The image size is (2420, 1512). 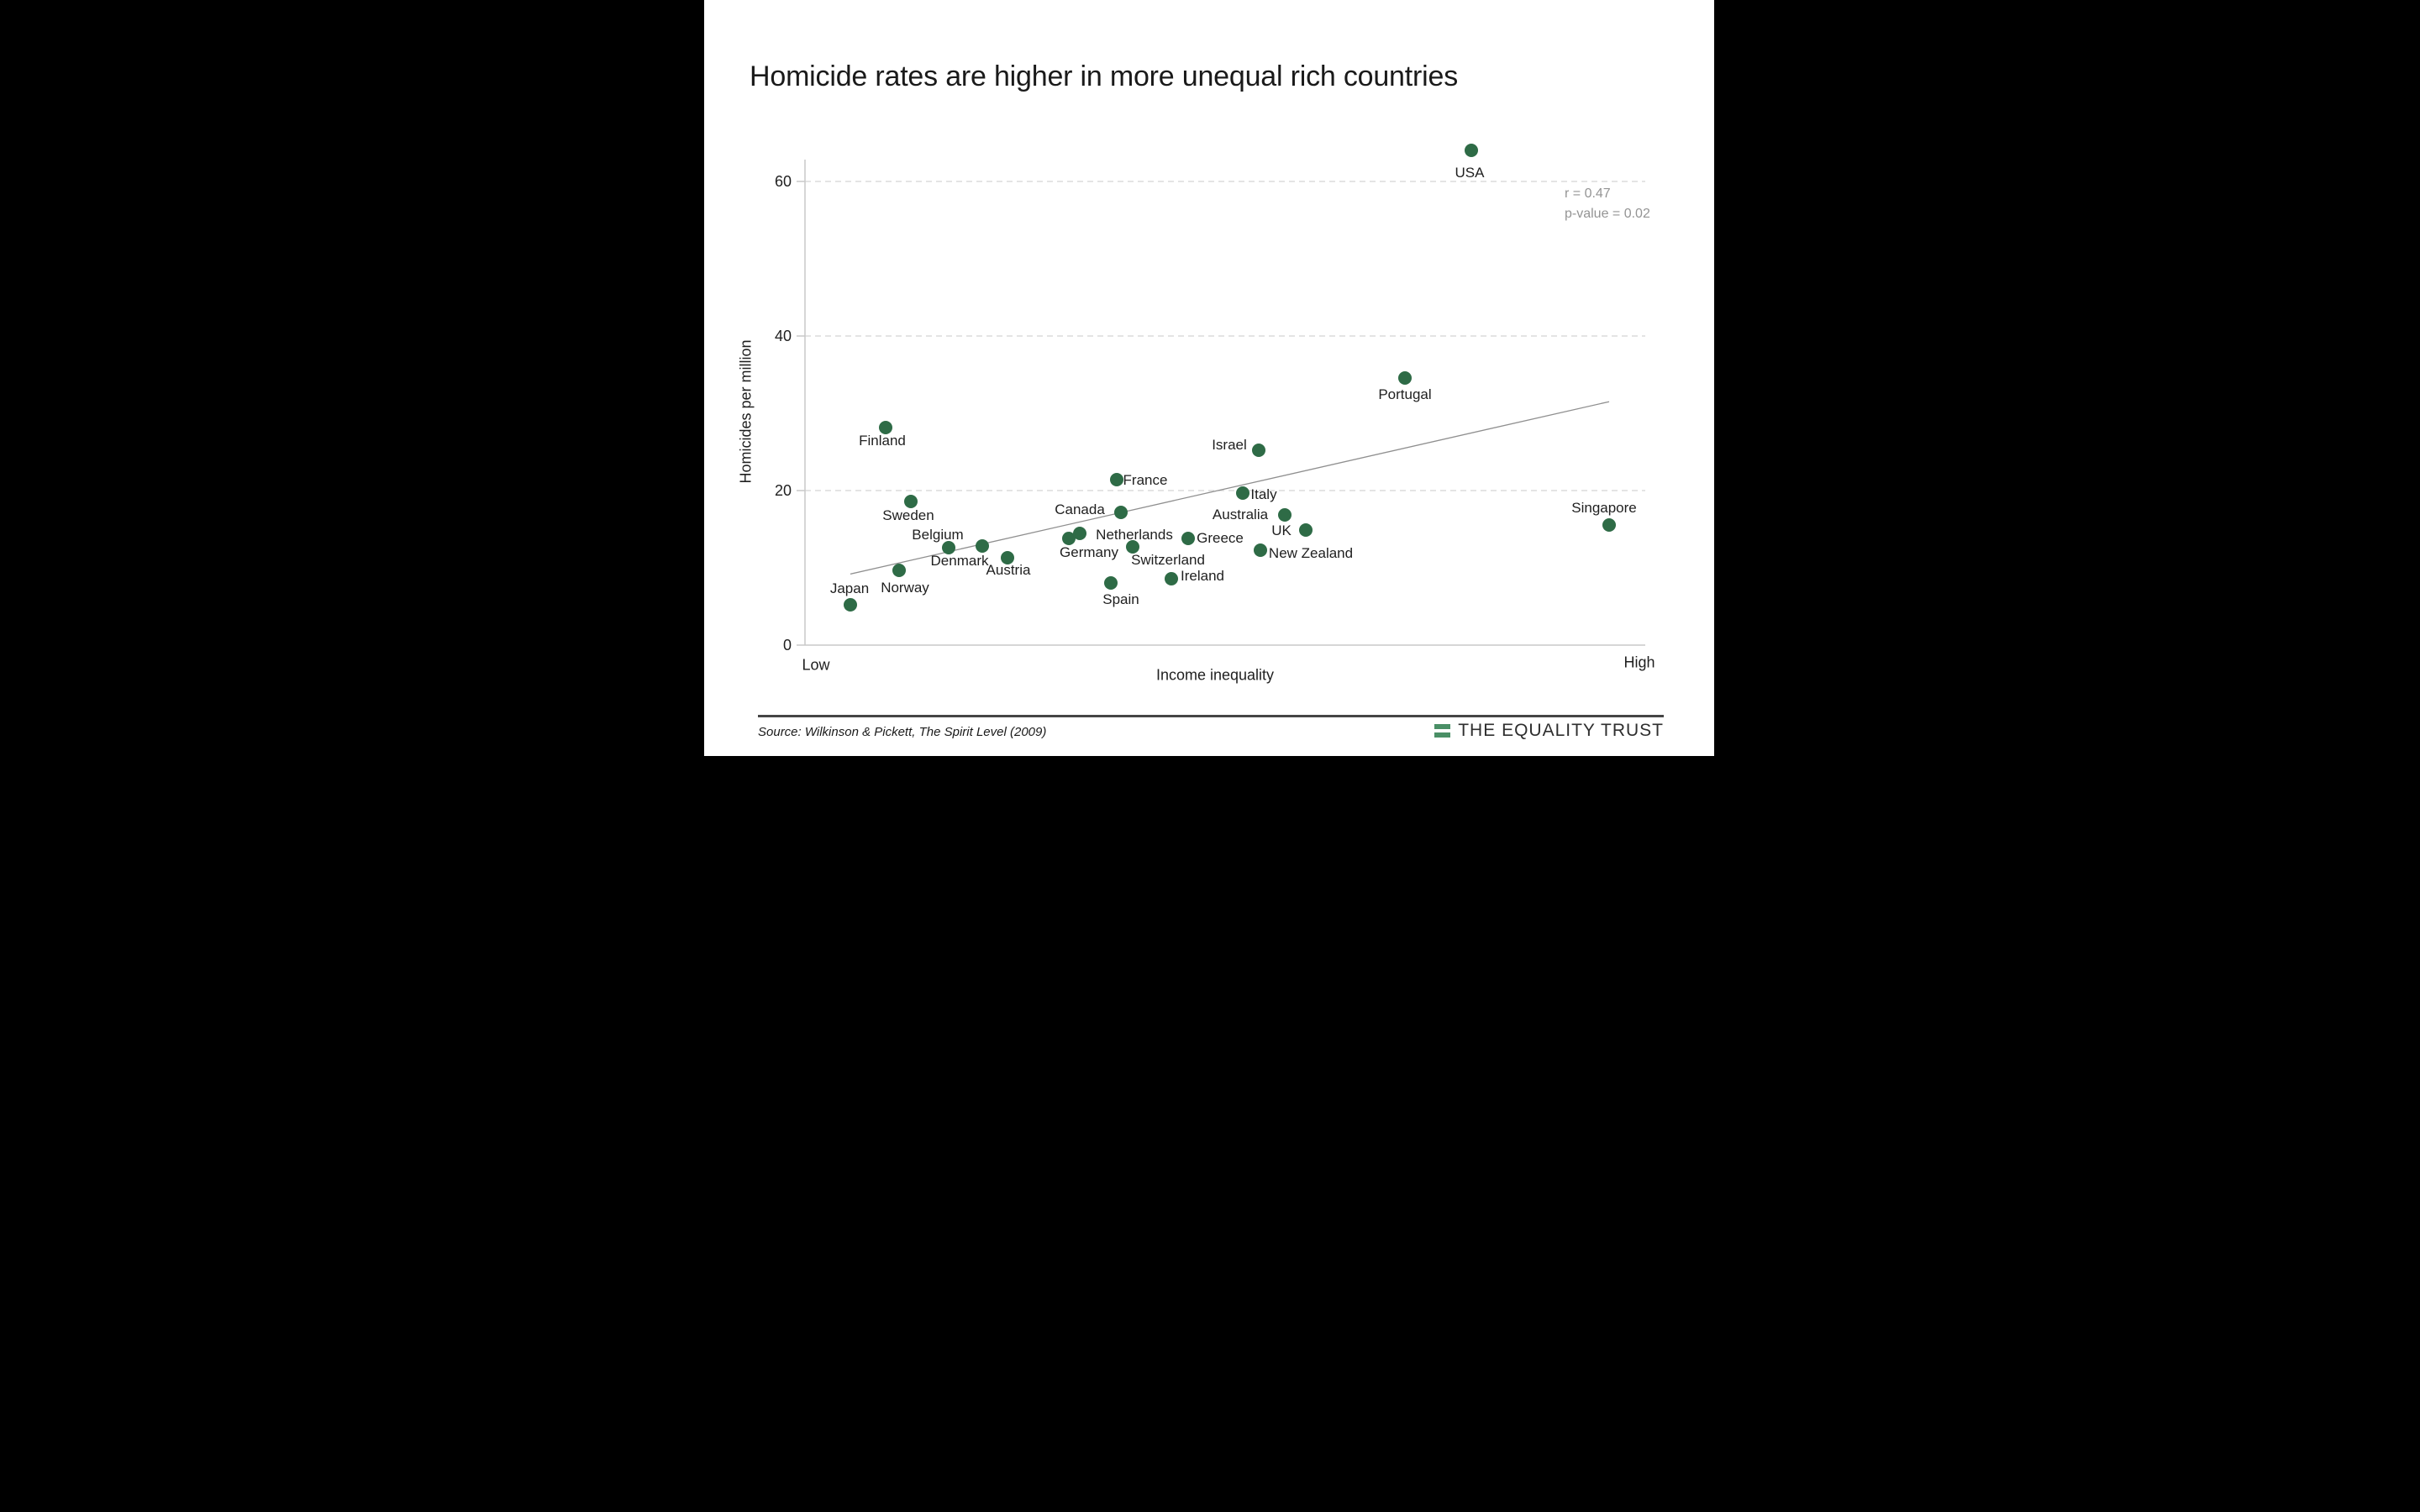 I want to click on data-label-spain: Spain, so click(x=1120, y=599).